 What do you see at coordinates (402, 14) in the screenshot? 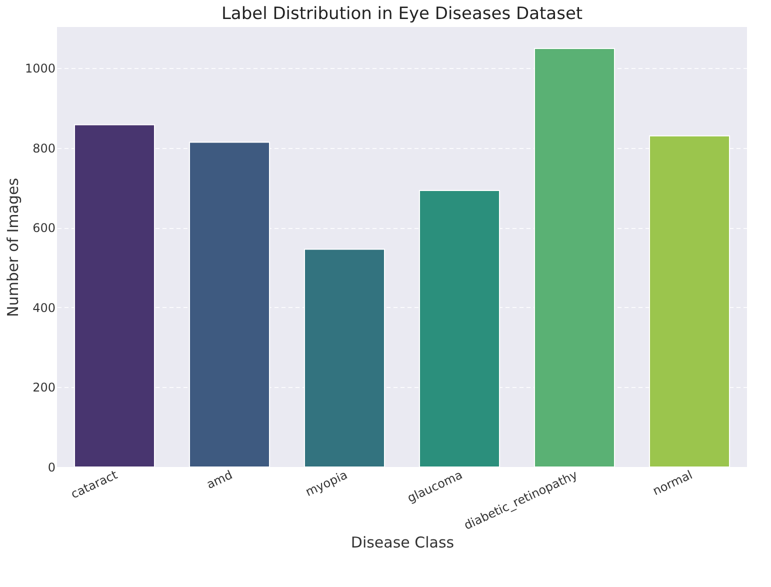
I see `chart-title: Label Distribution in Eye Diseases Dataset` at bounding box center [402, 14].